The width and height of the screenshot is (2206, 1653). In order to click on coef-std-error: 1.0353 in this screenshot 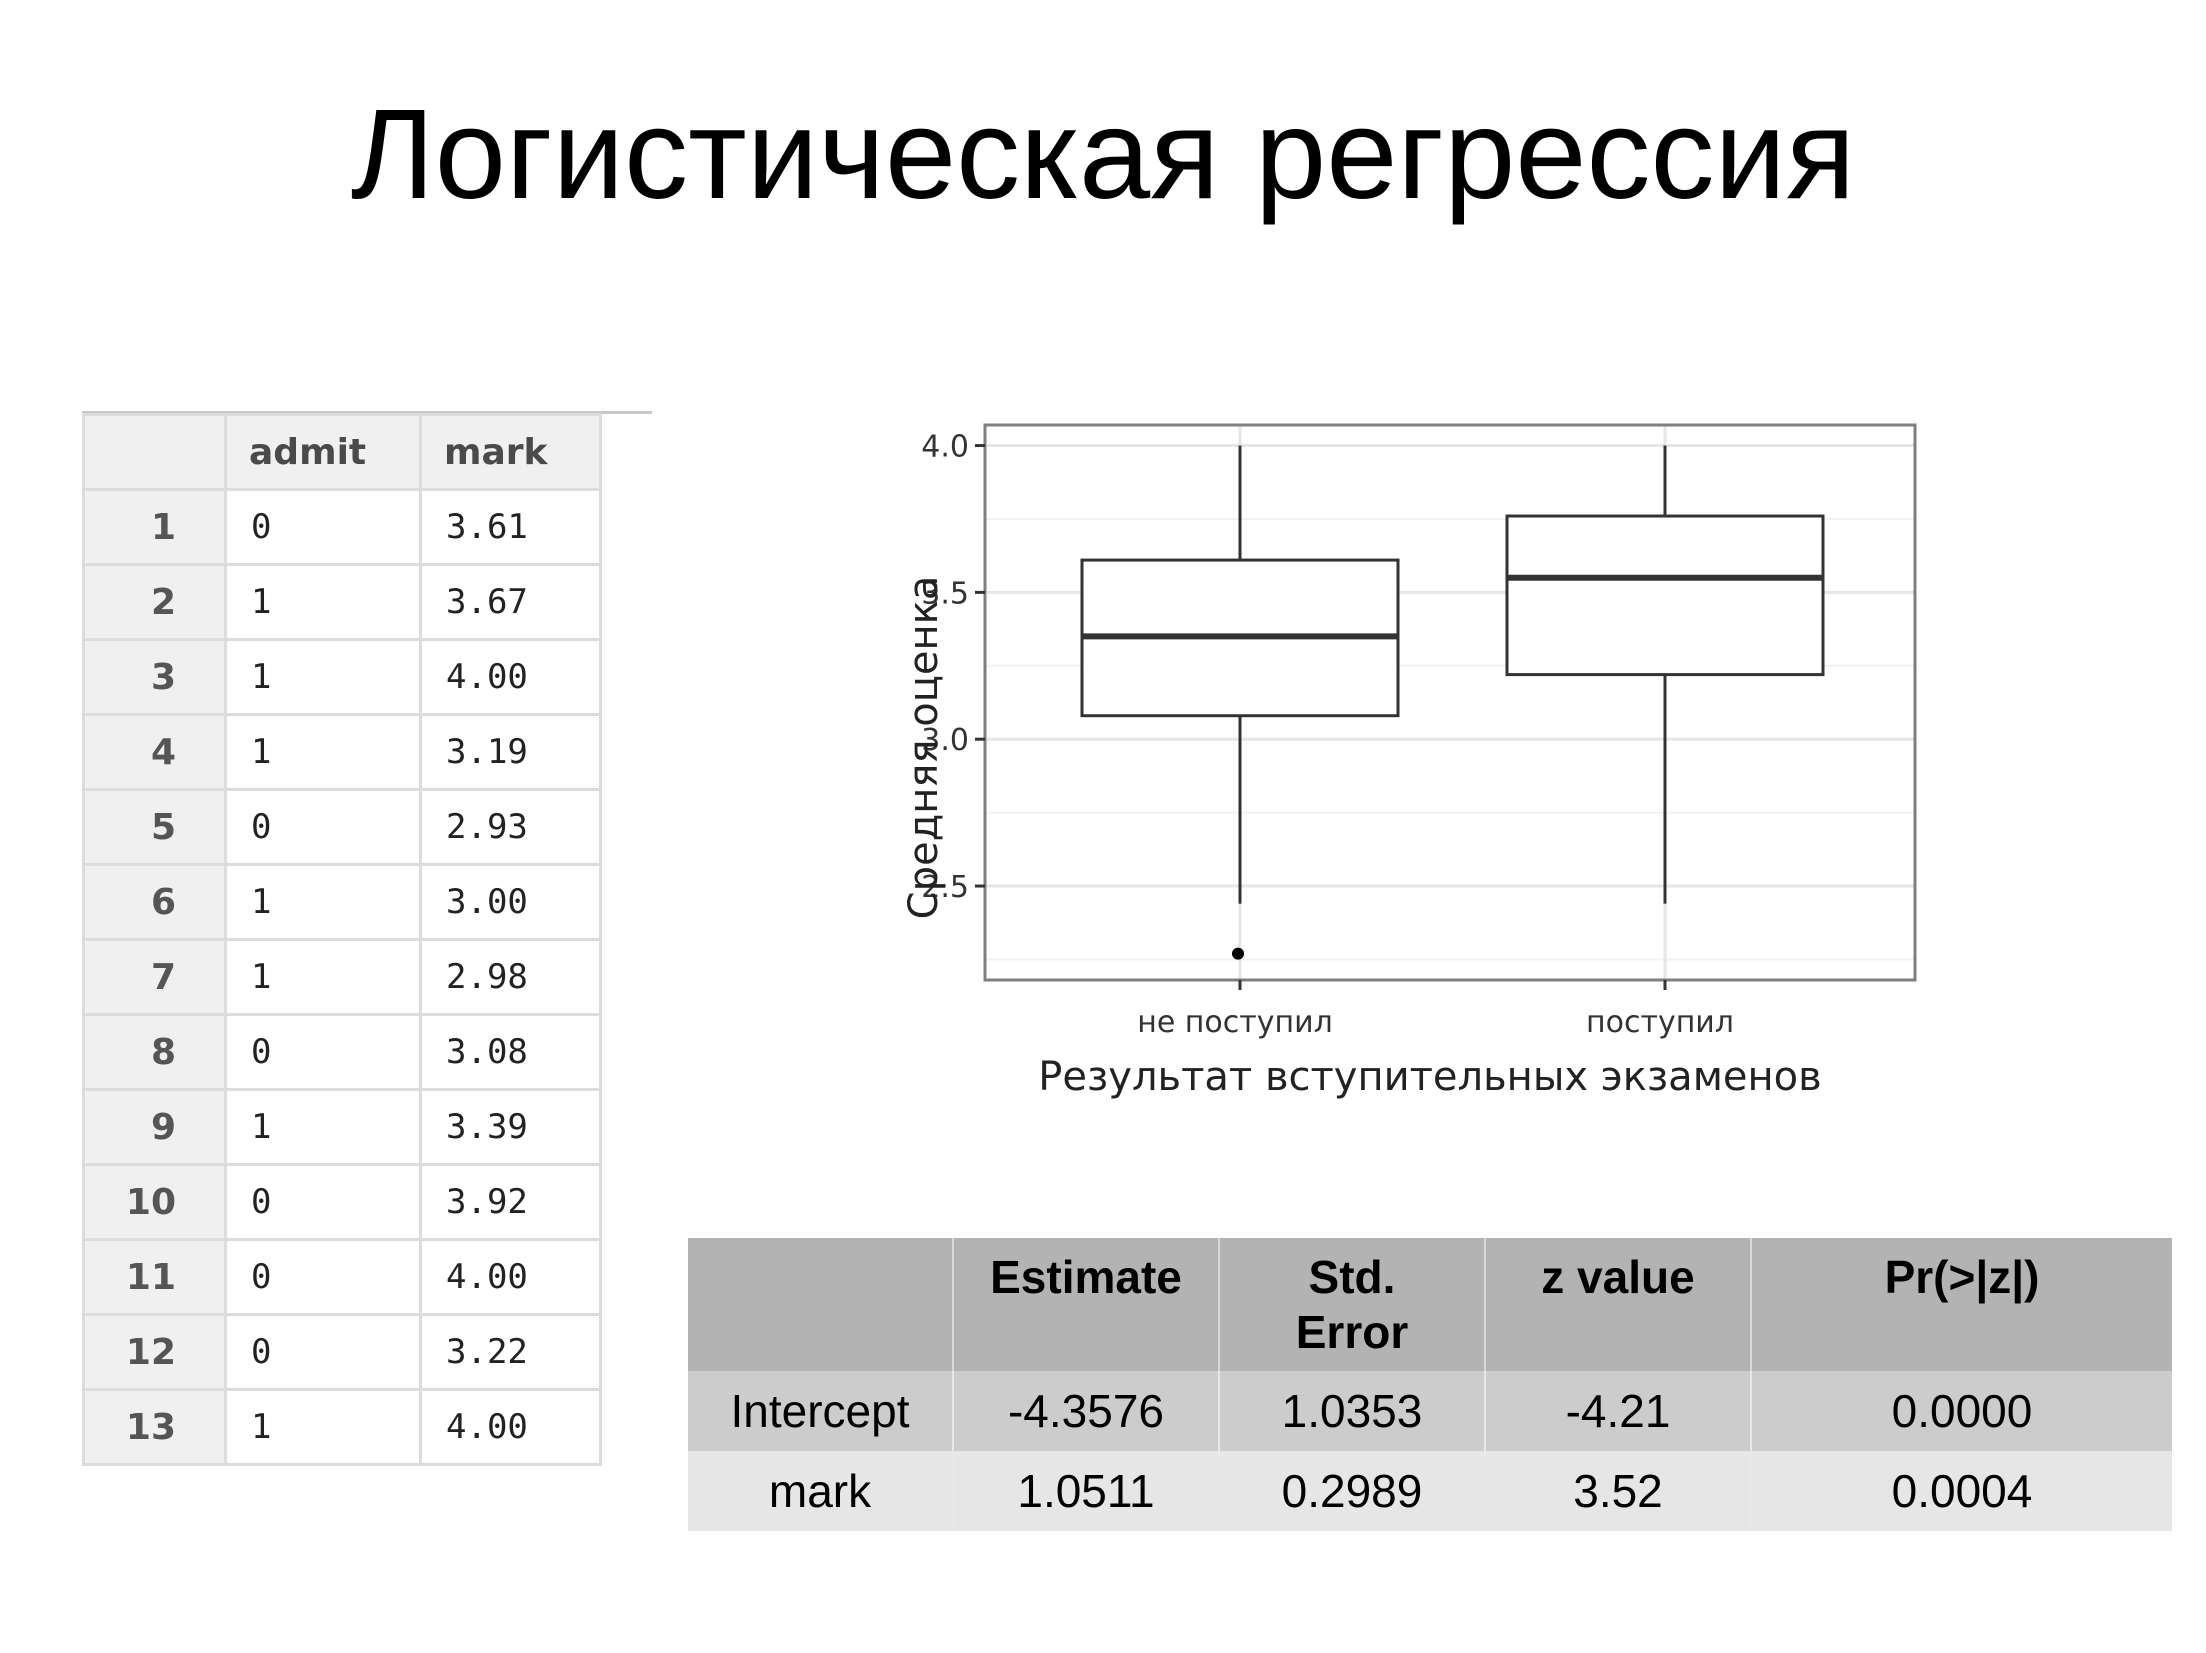, I will do `click(1352, 1411)`.